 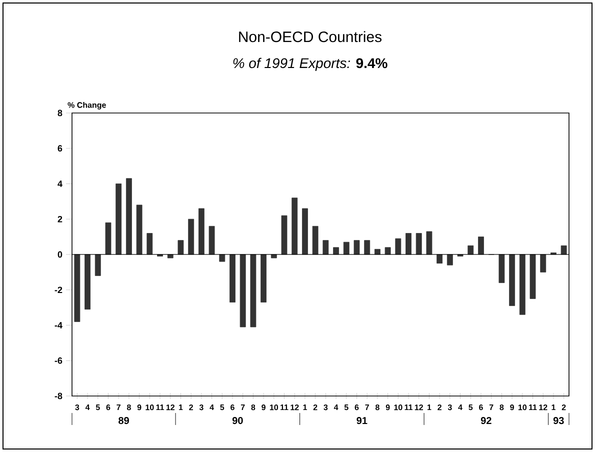 What do you see at coordinates (60, 219) in the screenshot?
I see `y-tick-label: 2` at bounding box center [60, 219].